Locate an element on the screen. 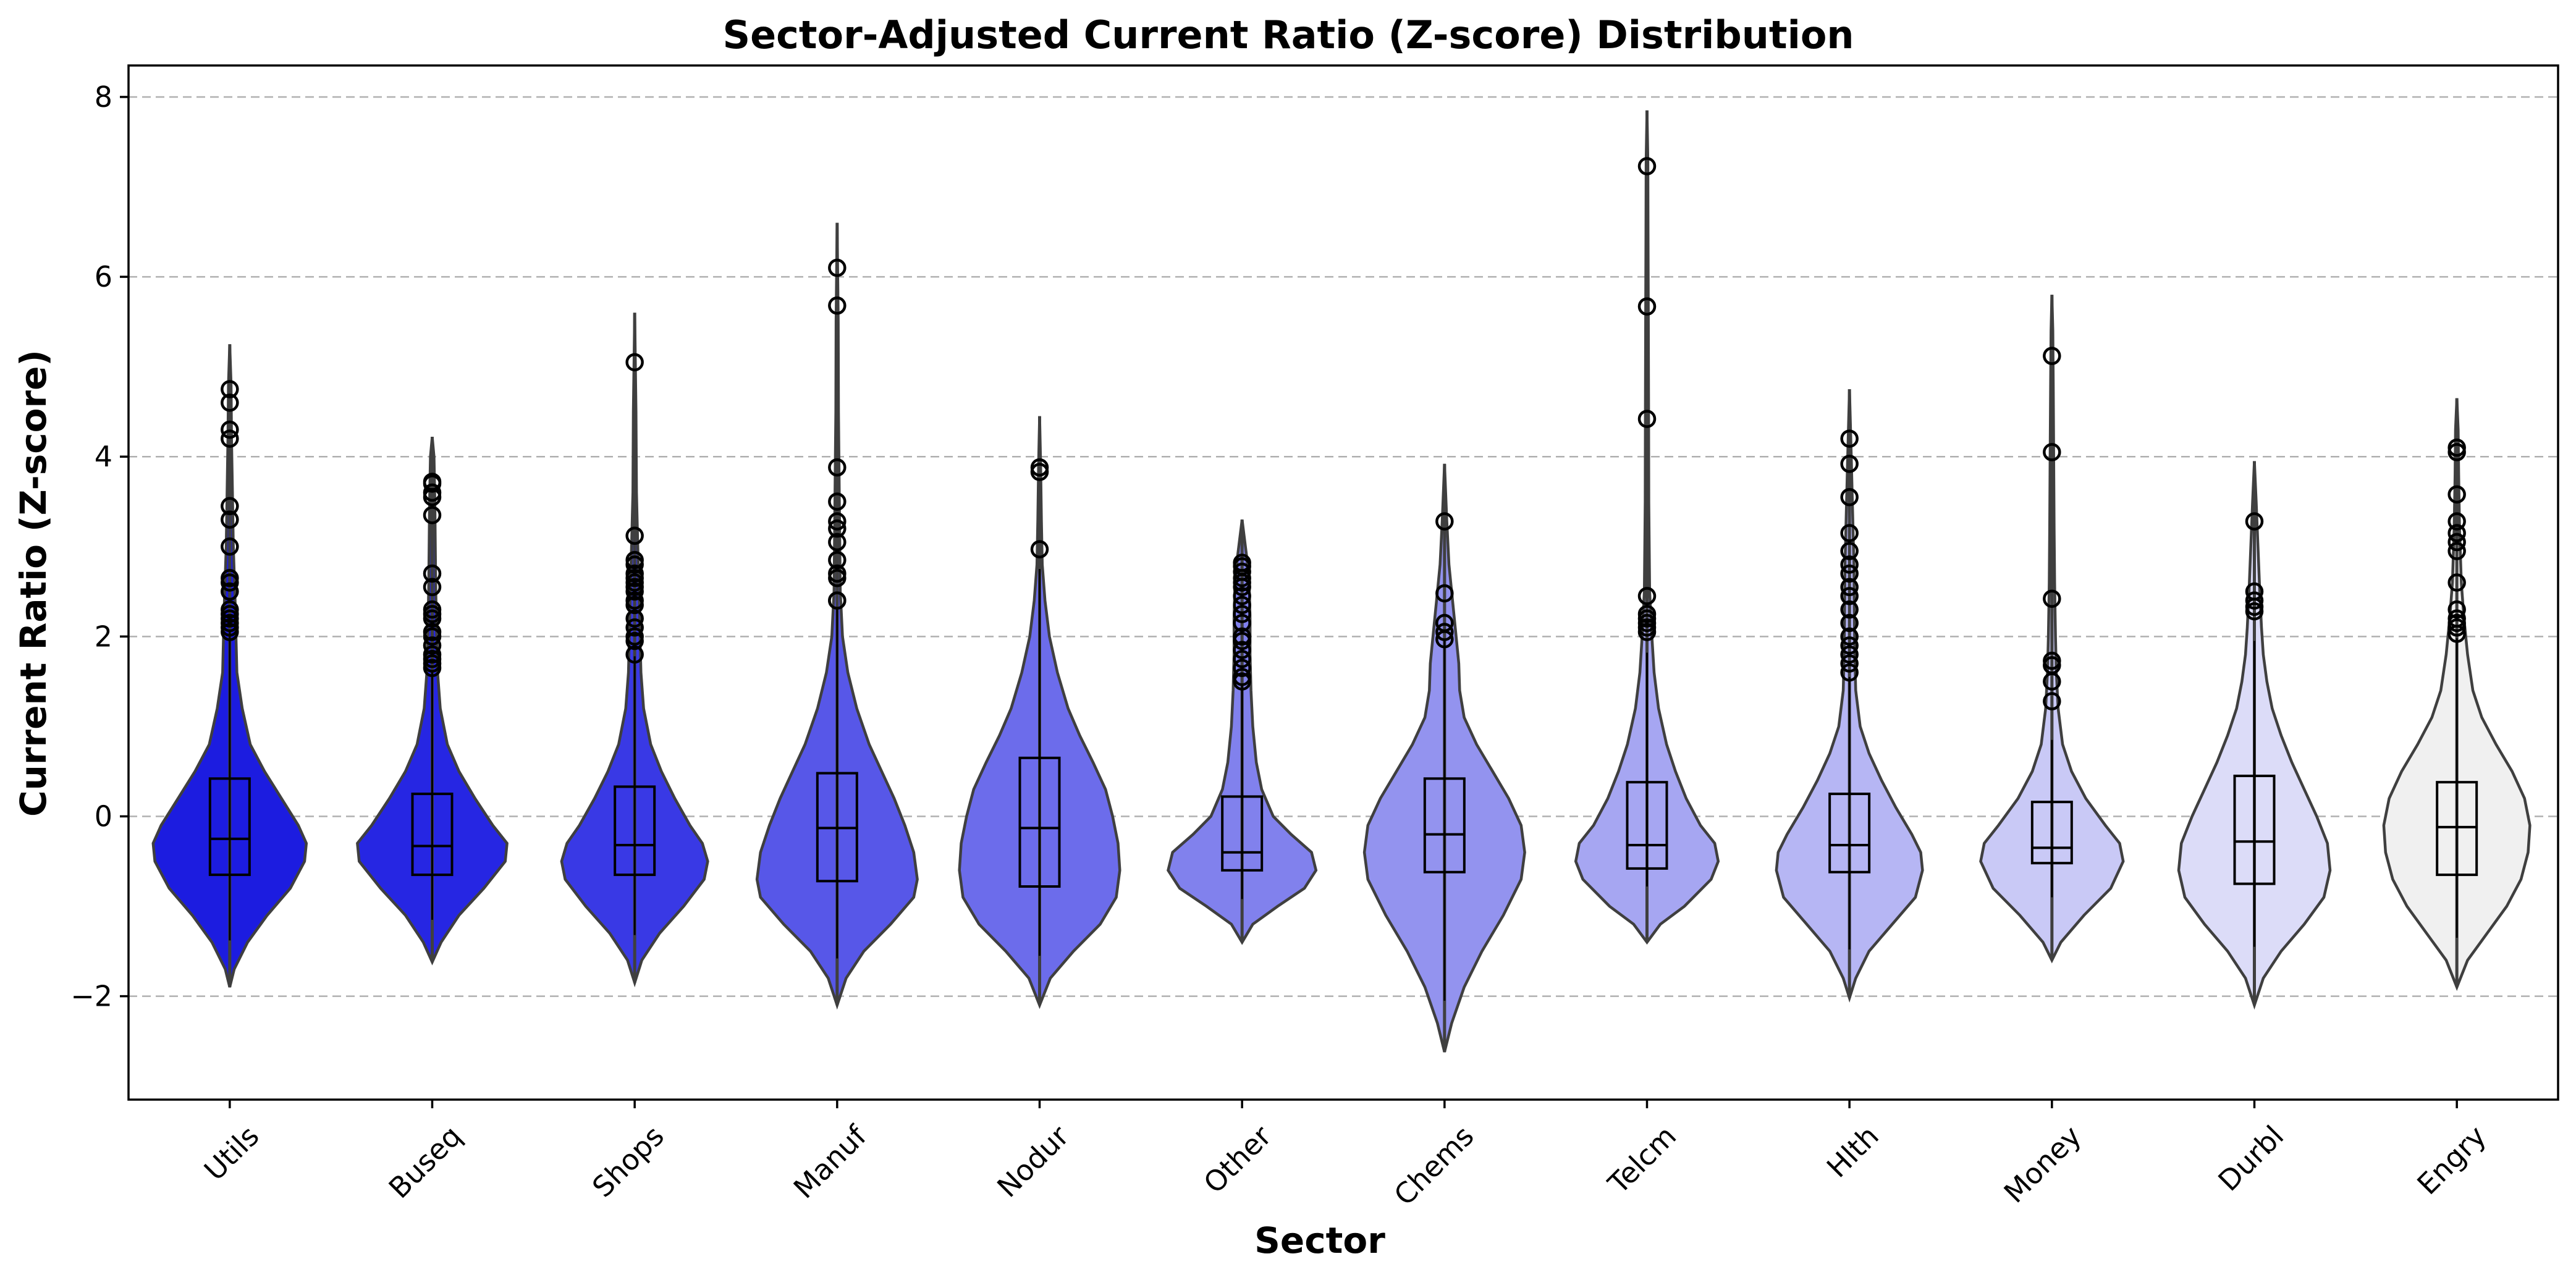 Image resolution: width=2576 pixels, height=1280 pixels. y-tick-label: 2 is located at coordinates (103, 636).